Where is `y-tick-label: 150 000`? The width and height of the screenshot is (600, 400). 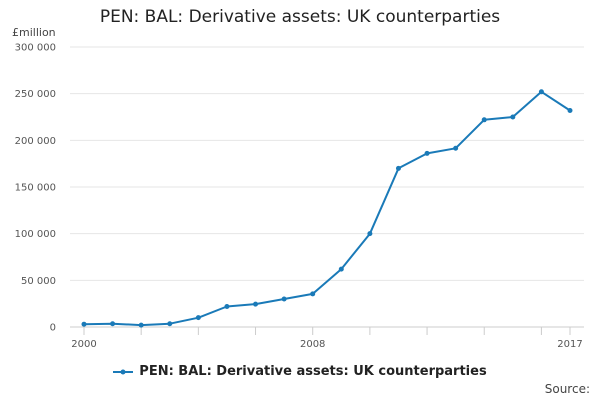 y-tick-label: 150 000 is located at coordinates (35, 188).